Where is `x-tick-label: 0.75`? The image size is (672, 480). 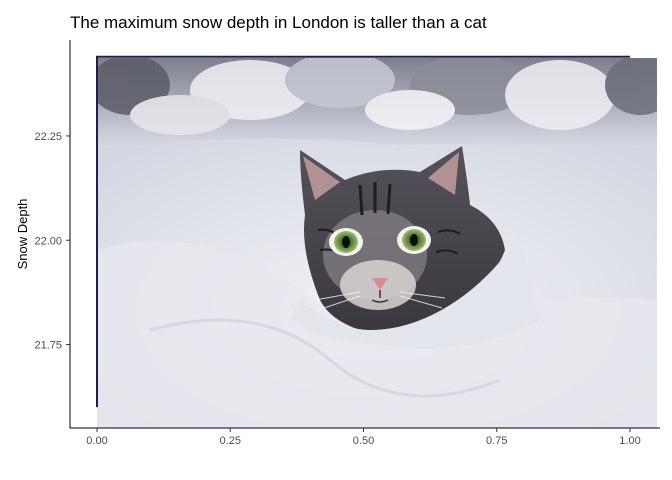
x-tick-label: 0.75 is located at coordinates (496, 441).